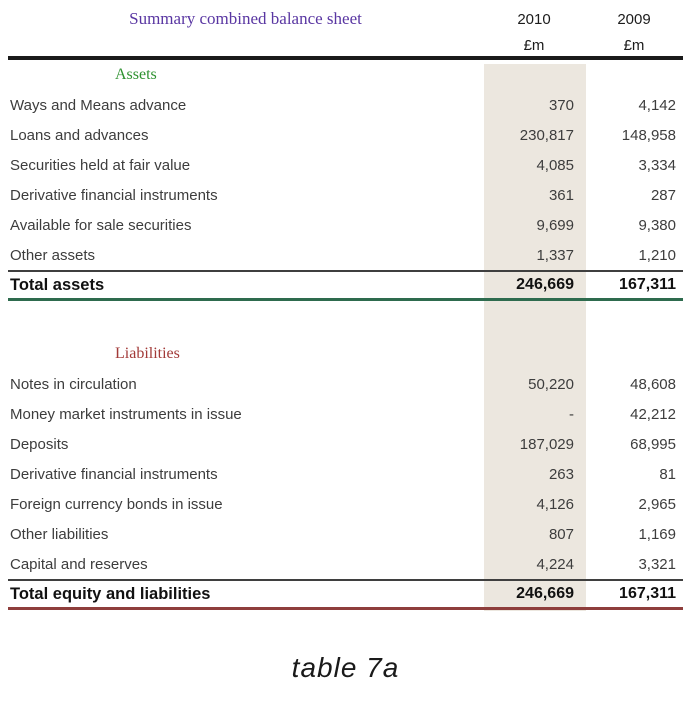  What do you see at coordinates (657, 105) in the screenshot?
I see `value-2009: 4,142` at bounding box center [657, 105].